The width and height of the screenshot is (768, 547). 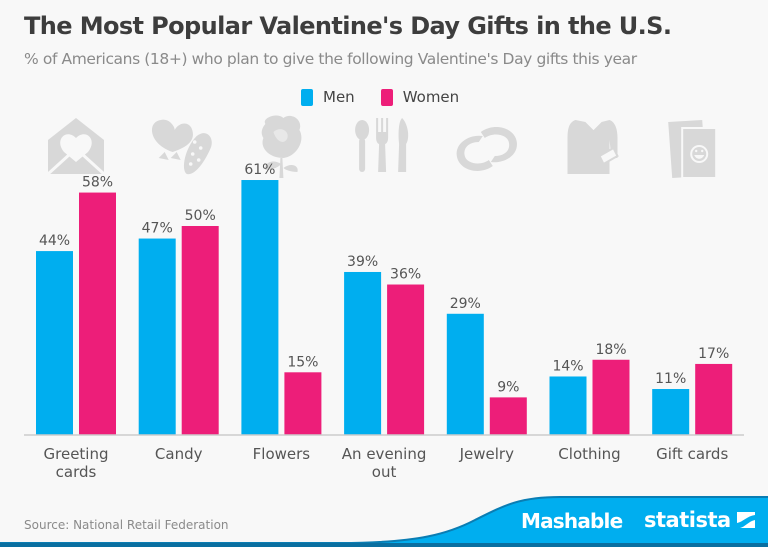 I want to click on rose-icon, so click(x=281, y=146).